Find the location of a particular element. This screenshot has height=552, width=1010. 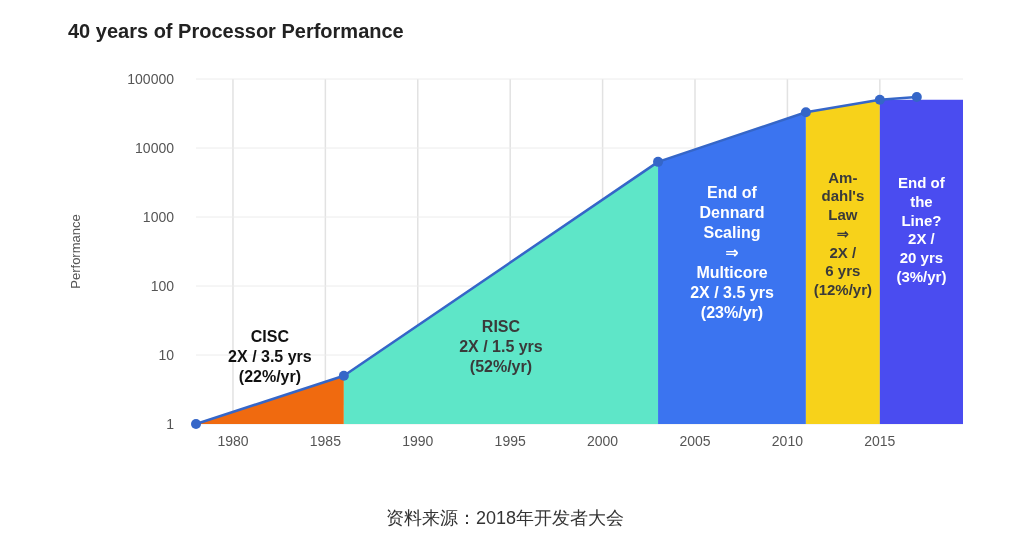

text: 资料来源：2018年开发者大会 is located at coordinates (505, 518).